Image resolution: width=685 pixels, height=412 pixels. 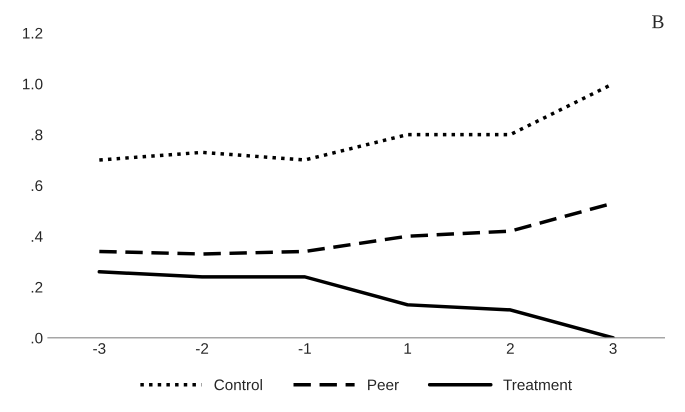 I want to click on legend-label: Treatment, so click(x=537, y=385).